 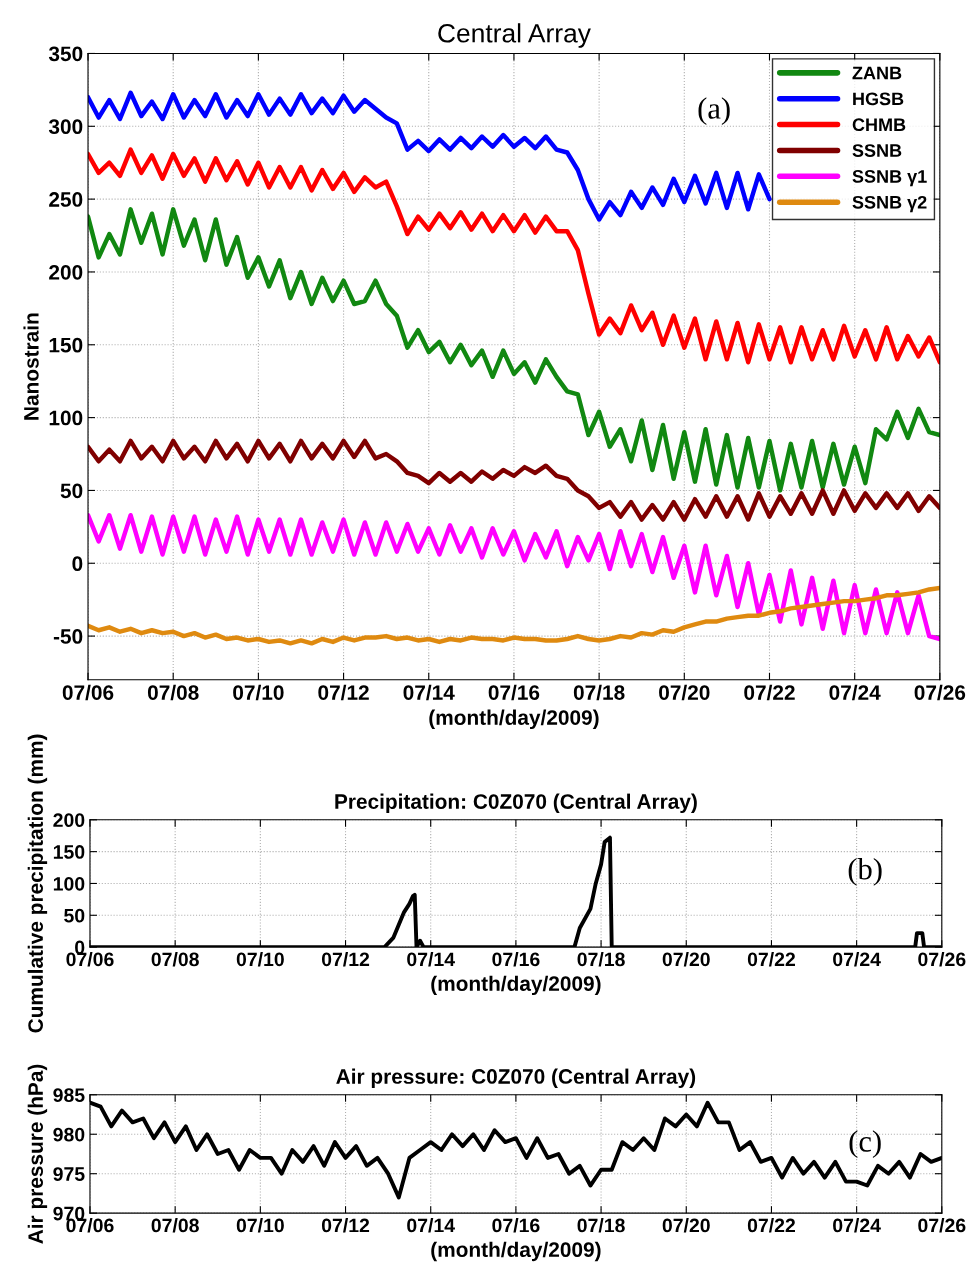 I want to click on y-tick-label: 980, so click(x=69, y=1134).